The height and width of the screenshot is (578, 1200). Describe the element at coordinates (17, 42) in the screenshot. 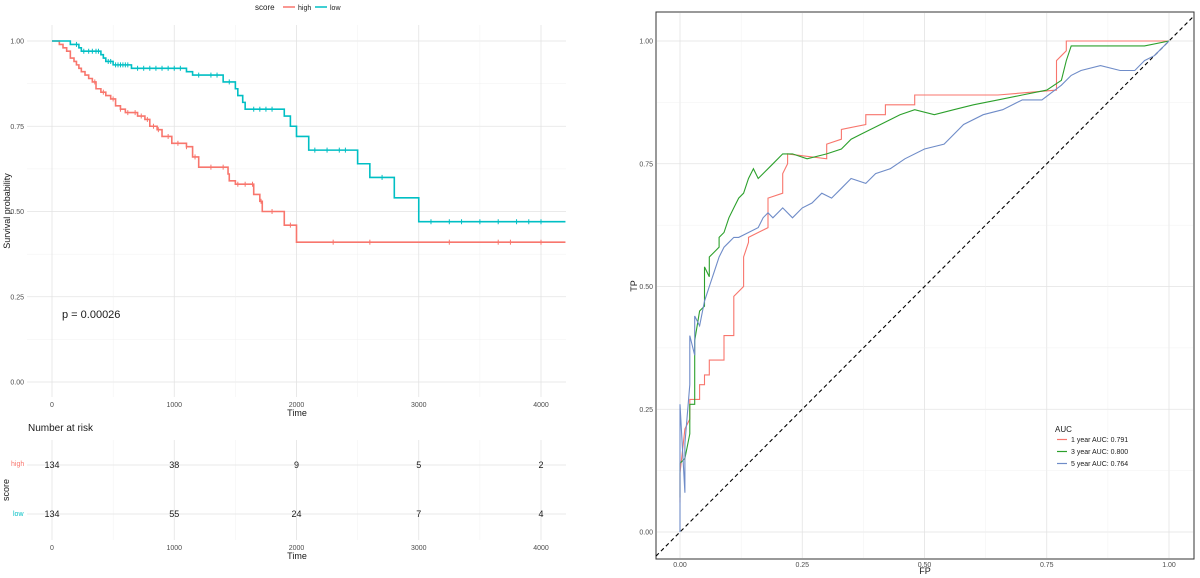

I see `km-y-tick-label-4: 1.00` at that location.